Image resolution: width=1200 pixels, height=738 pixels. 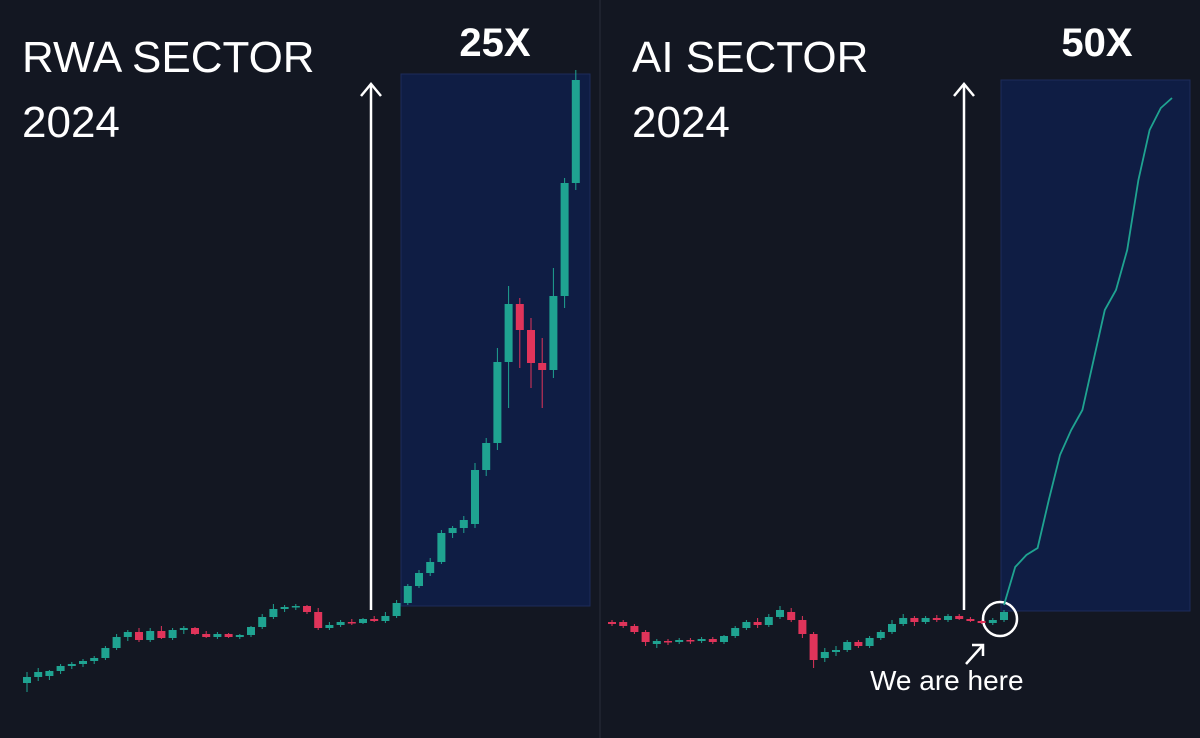 What do you see at coordinates (947, 680) in the screenshot?
I see `annotation: We are here` at bounding box center [947, 680].